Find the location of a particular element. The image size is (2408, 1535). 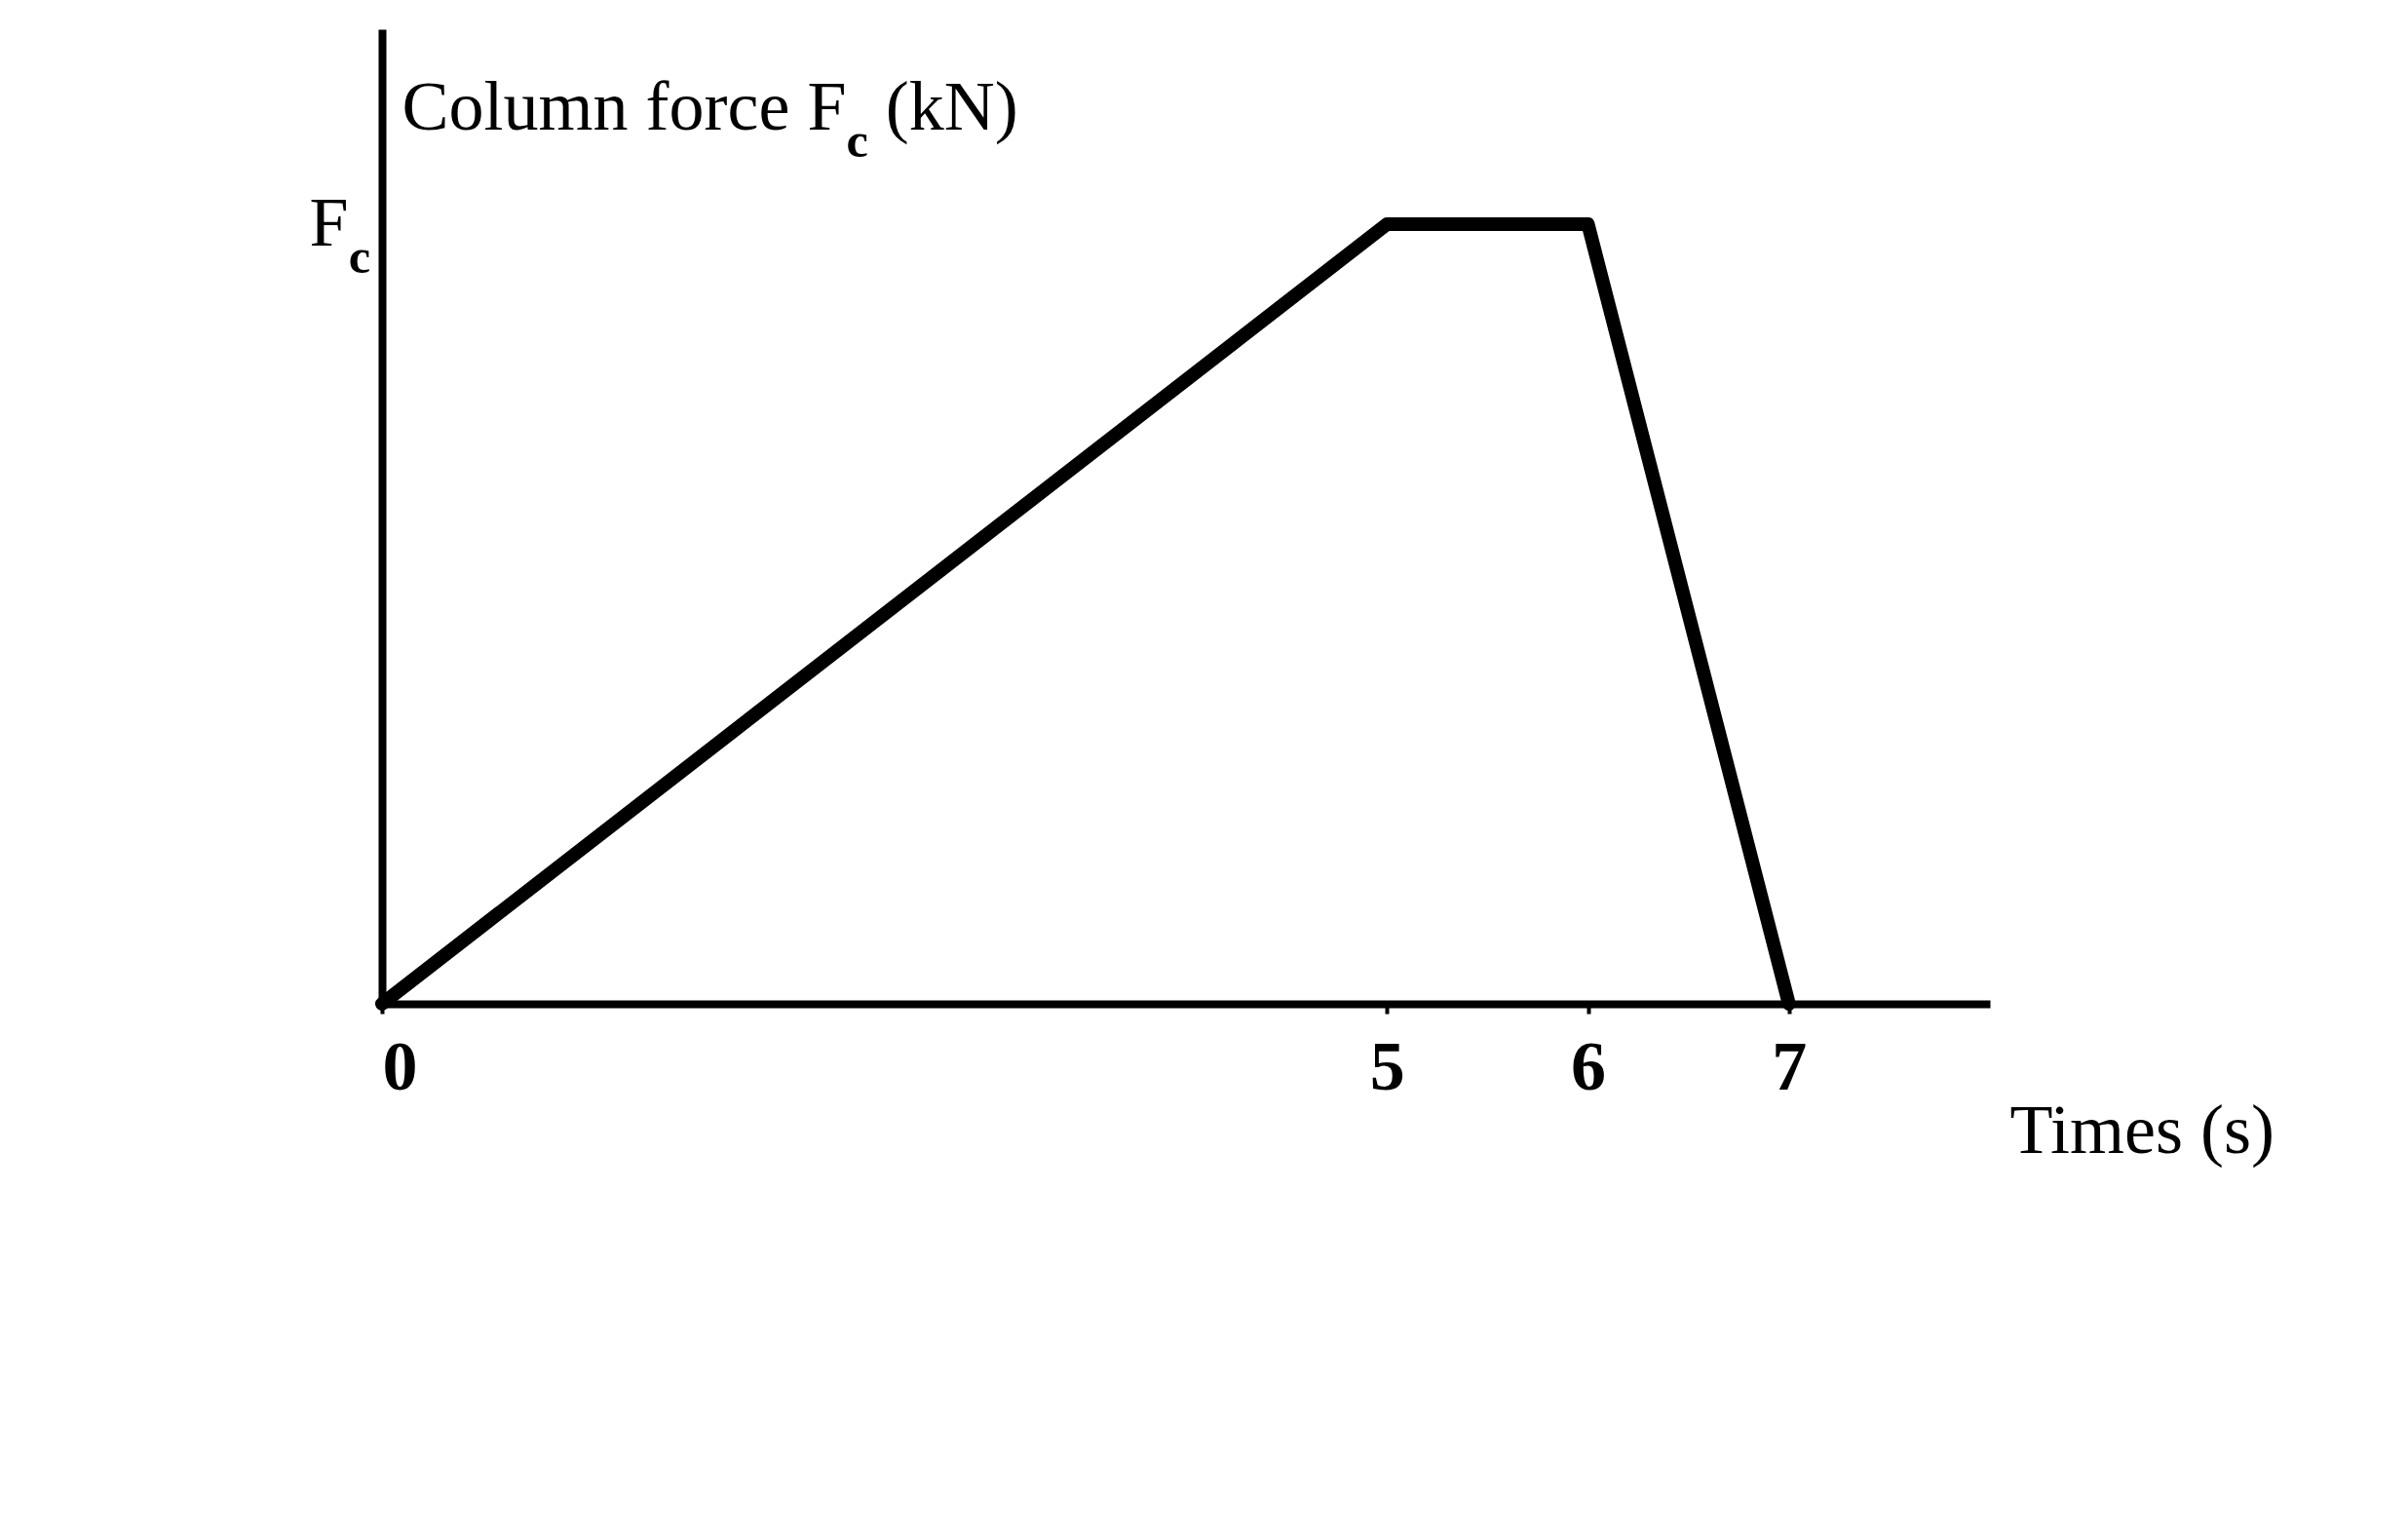

x-tick-label: 7 is located at coordinates (1790, 1065).